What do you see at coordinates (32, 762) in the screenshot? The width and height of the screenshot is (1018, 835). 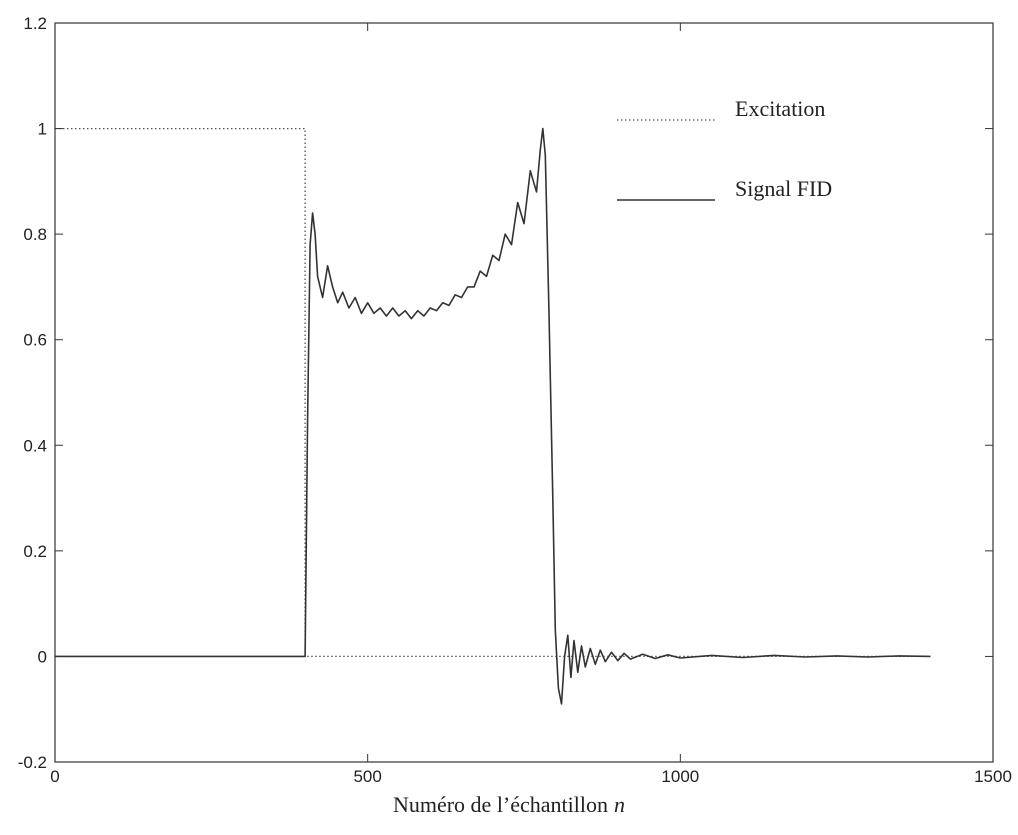 I see `y-tick-label: -0.2` at bounding box center [32, 762].